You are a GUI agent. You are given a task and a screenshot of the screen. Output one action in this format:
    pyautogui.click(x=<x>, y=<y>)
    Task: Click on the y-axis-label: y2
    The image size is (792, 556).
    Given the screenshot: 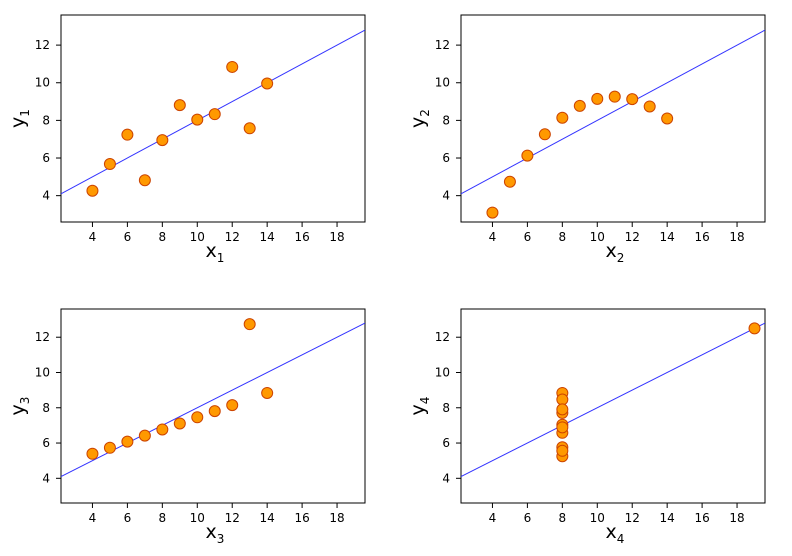 What is the action you would take?
    pyautogui.click(x=419, y=118)
    